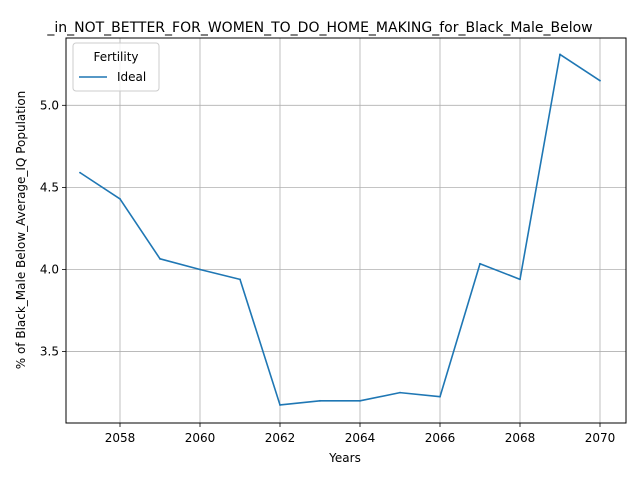 The height and width of the screenshot is (480, 640). Describe the element at coordinates (600, 438) in the screenshot. I see `x-tick-label: 2070` at that location.